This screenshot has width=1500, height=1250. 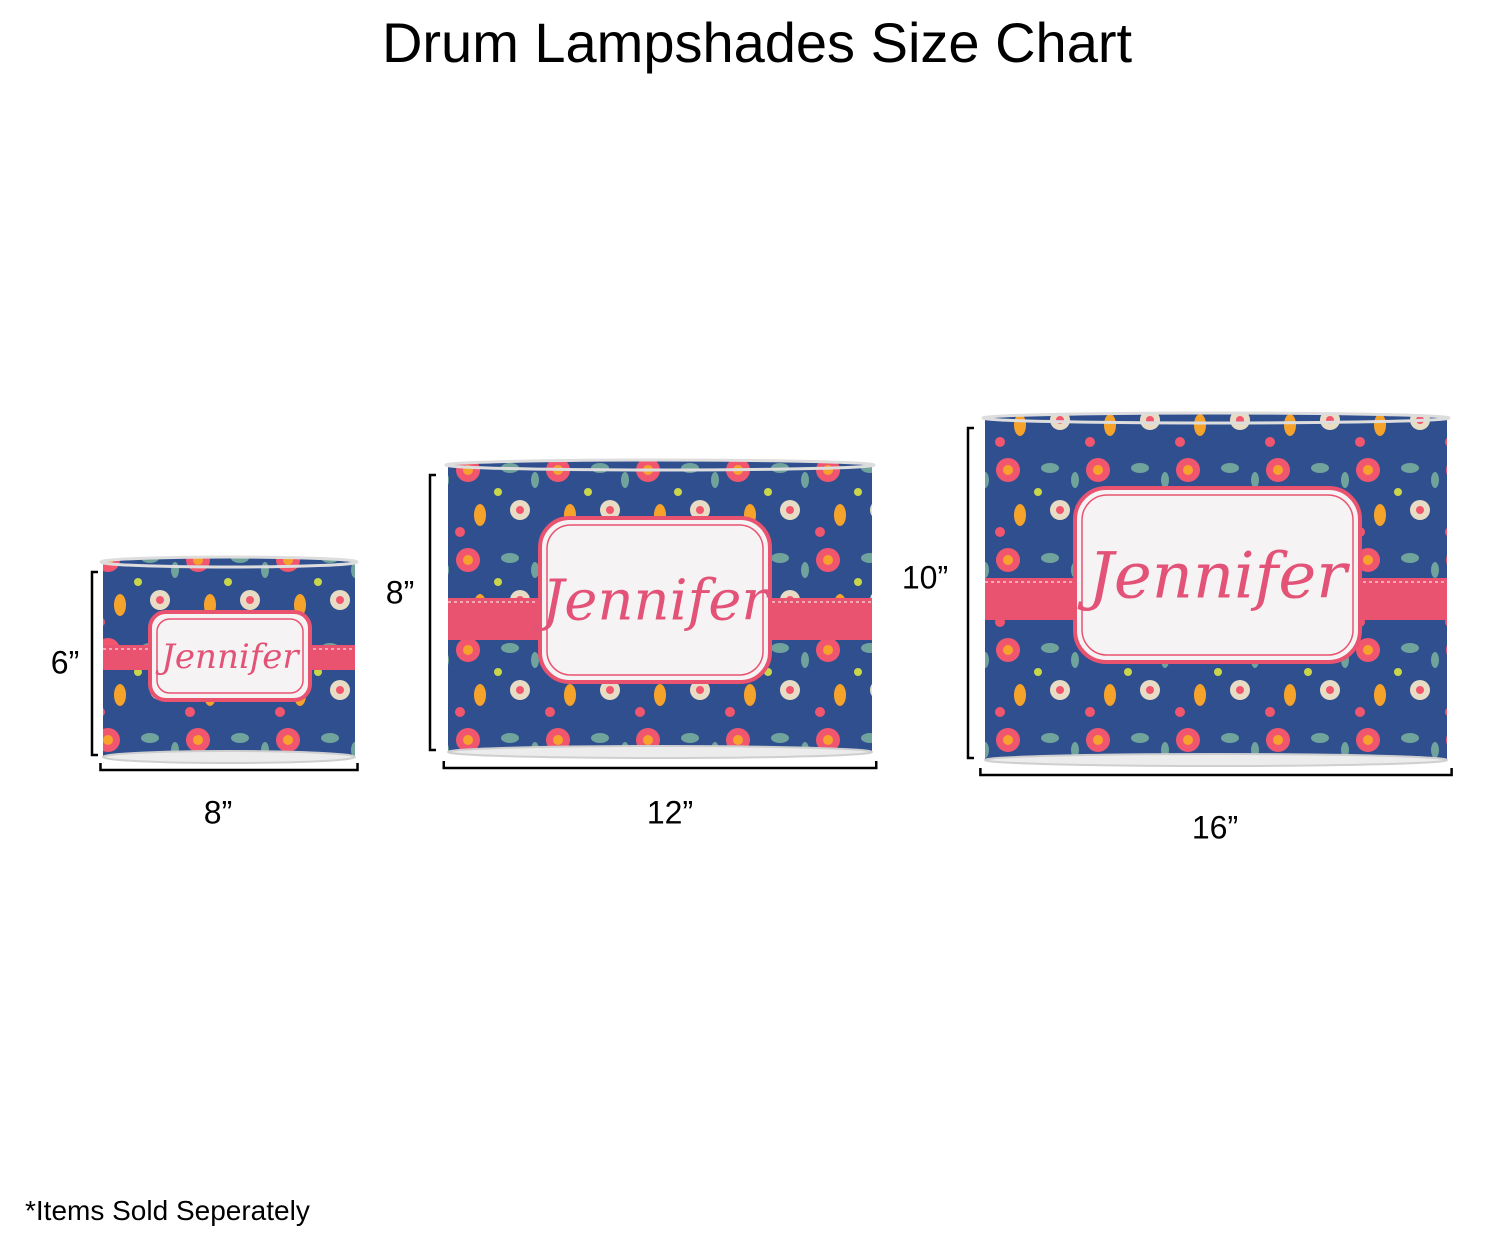 What do you see at coordinates (925, 577) in the screenshot?
I see `height-label: 10”` at bounding box center [925, 577].